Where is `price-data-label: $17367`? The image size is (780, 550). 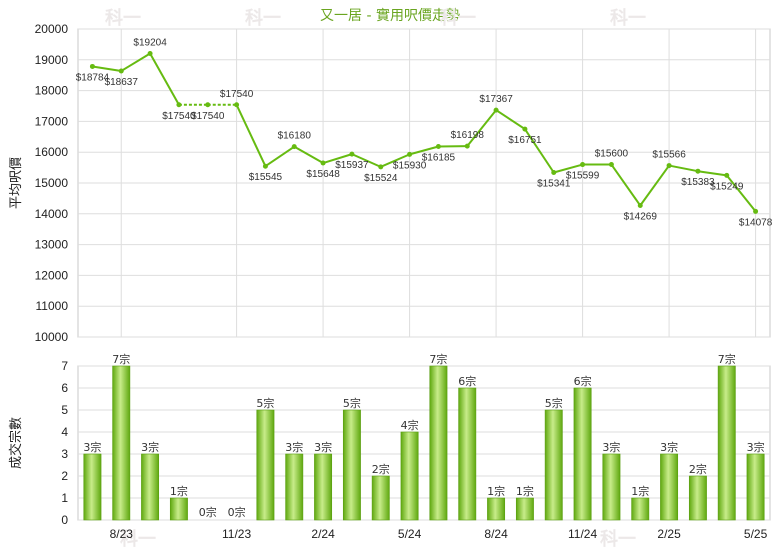 price-data-label: $17367 is located at coordinates (496, 99).